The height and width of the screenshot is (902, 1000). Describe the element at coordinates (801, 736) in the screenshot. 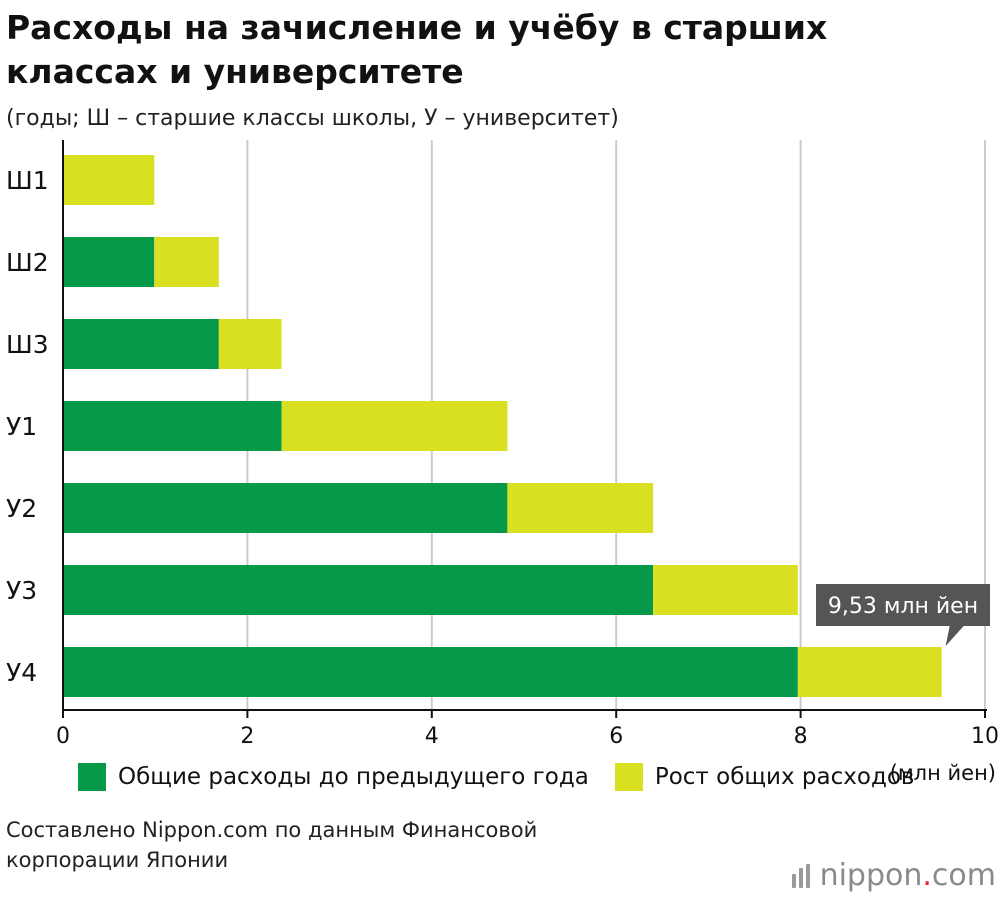

I see `x-tick-label: 8` at that location.